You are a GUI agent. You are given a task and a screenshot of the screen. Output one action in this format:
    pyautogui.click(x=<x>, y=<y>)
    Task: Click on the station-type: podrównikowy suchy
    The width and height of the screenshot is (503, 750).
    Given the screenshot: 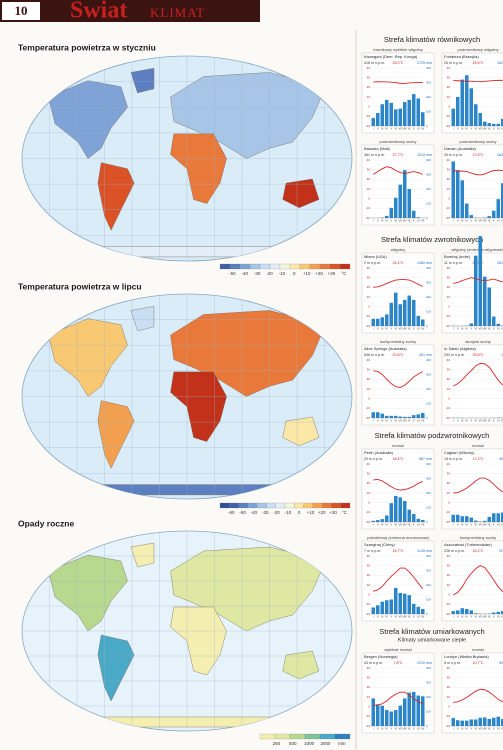 What is the action you would take?
    pyautogui.click(x=398, y=141)
    